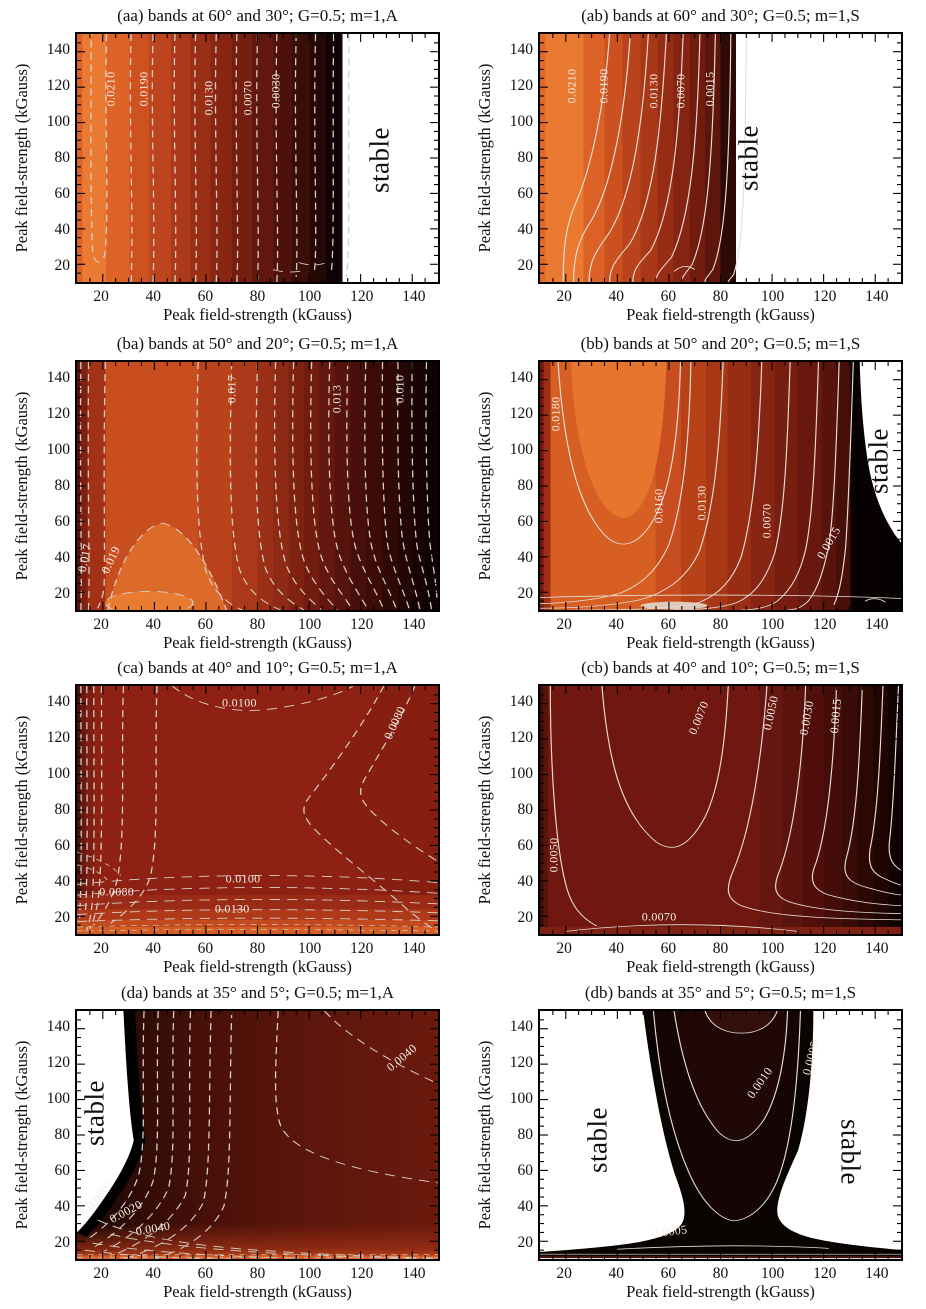  Describe the element at coordinates (720, 15) in the screenshot. I see `panel-title: (ab) bands at 60° and 30°; G=0.5; m=1,S` at that location.